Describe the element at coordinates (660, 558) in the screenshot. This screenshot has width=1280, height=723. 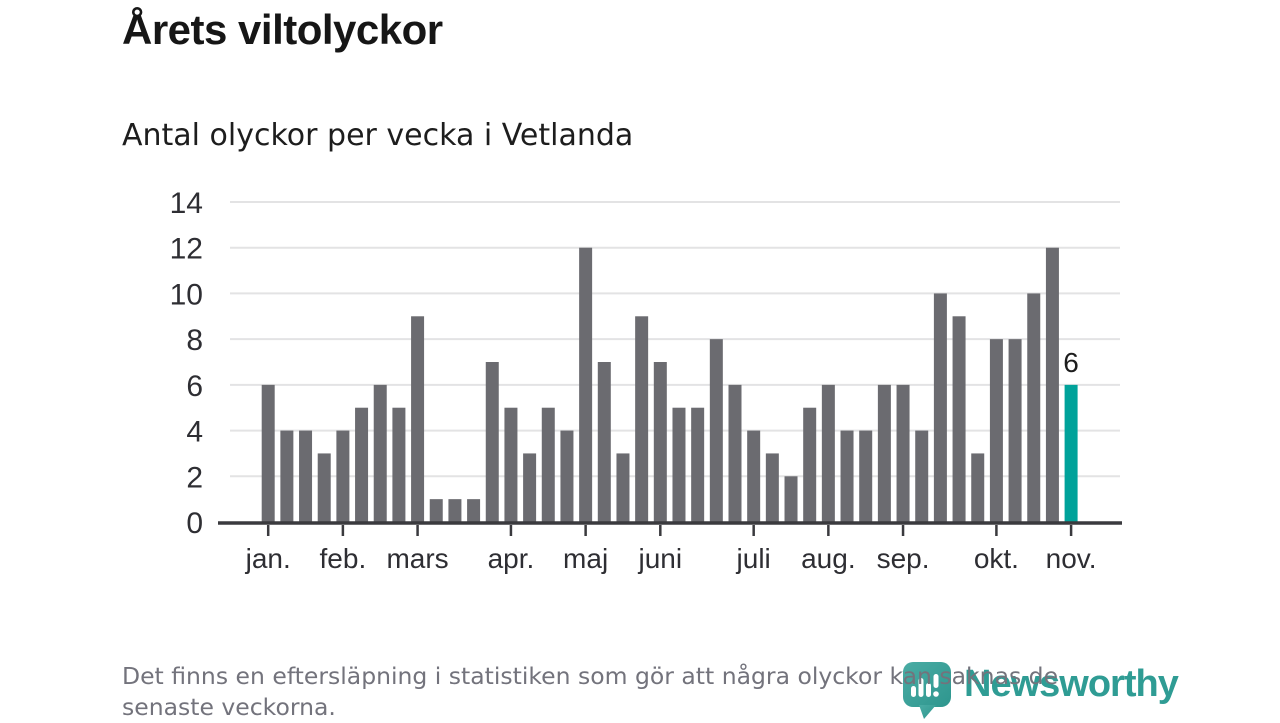
I see `x-axis-label-juni: juni` at that location.